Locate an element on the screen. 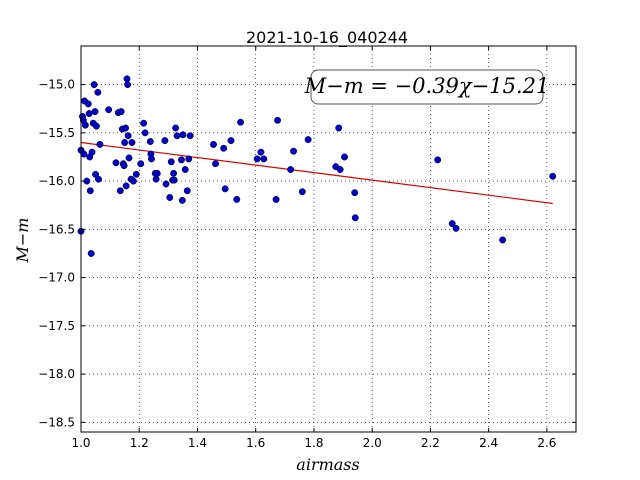  x-tick-label: 1.8 is located at coordinates (313, 443).